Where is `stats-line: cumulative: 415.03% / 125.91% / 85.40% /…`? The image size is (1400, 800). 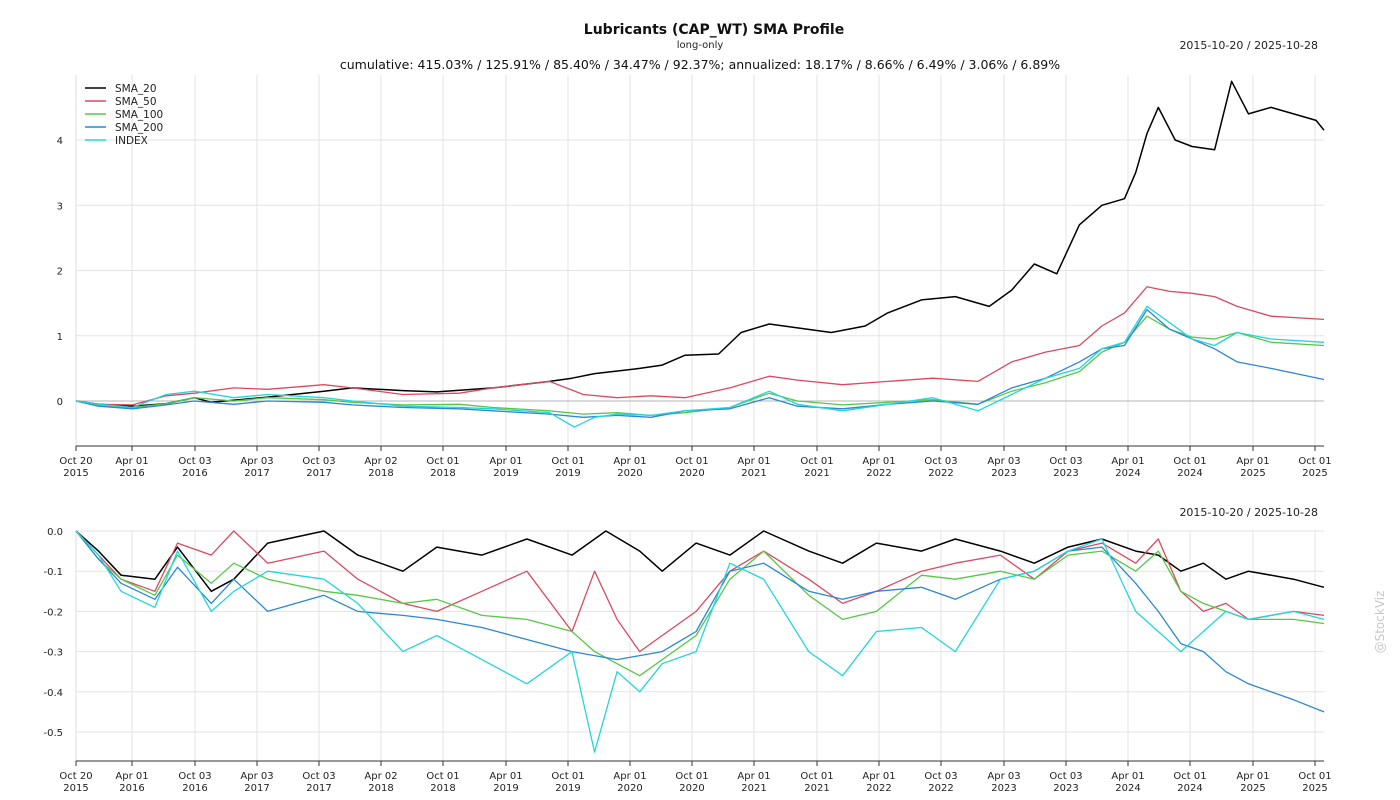
stats-line: cumulative: 415.03% / 125.91% / 85.40% /… is located at coordinates (700, 64).